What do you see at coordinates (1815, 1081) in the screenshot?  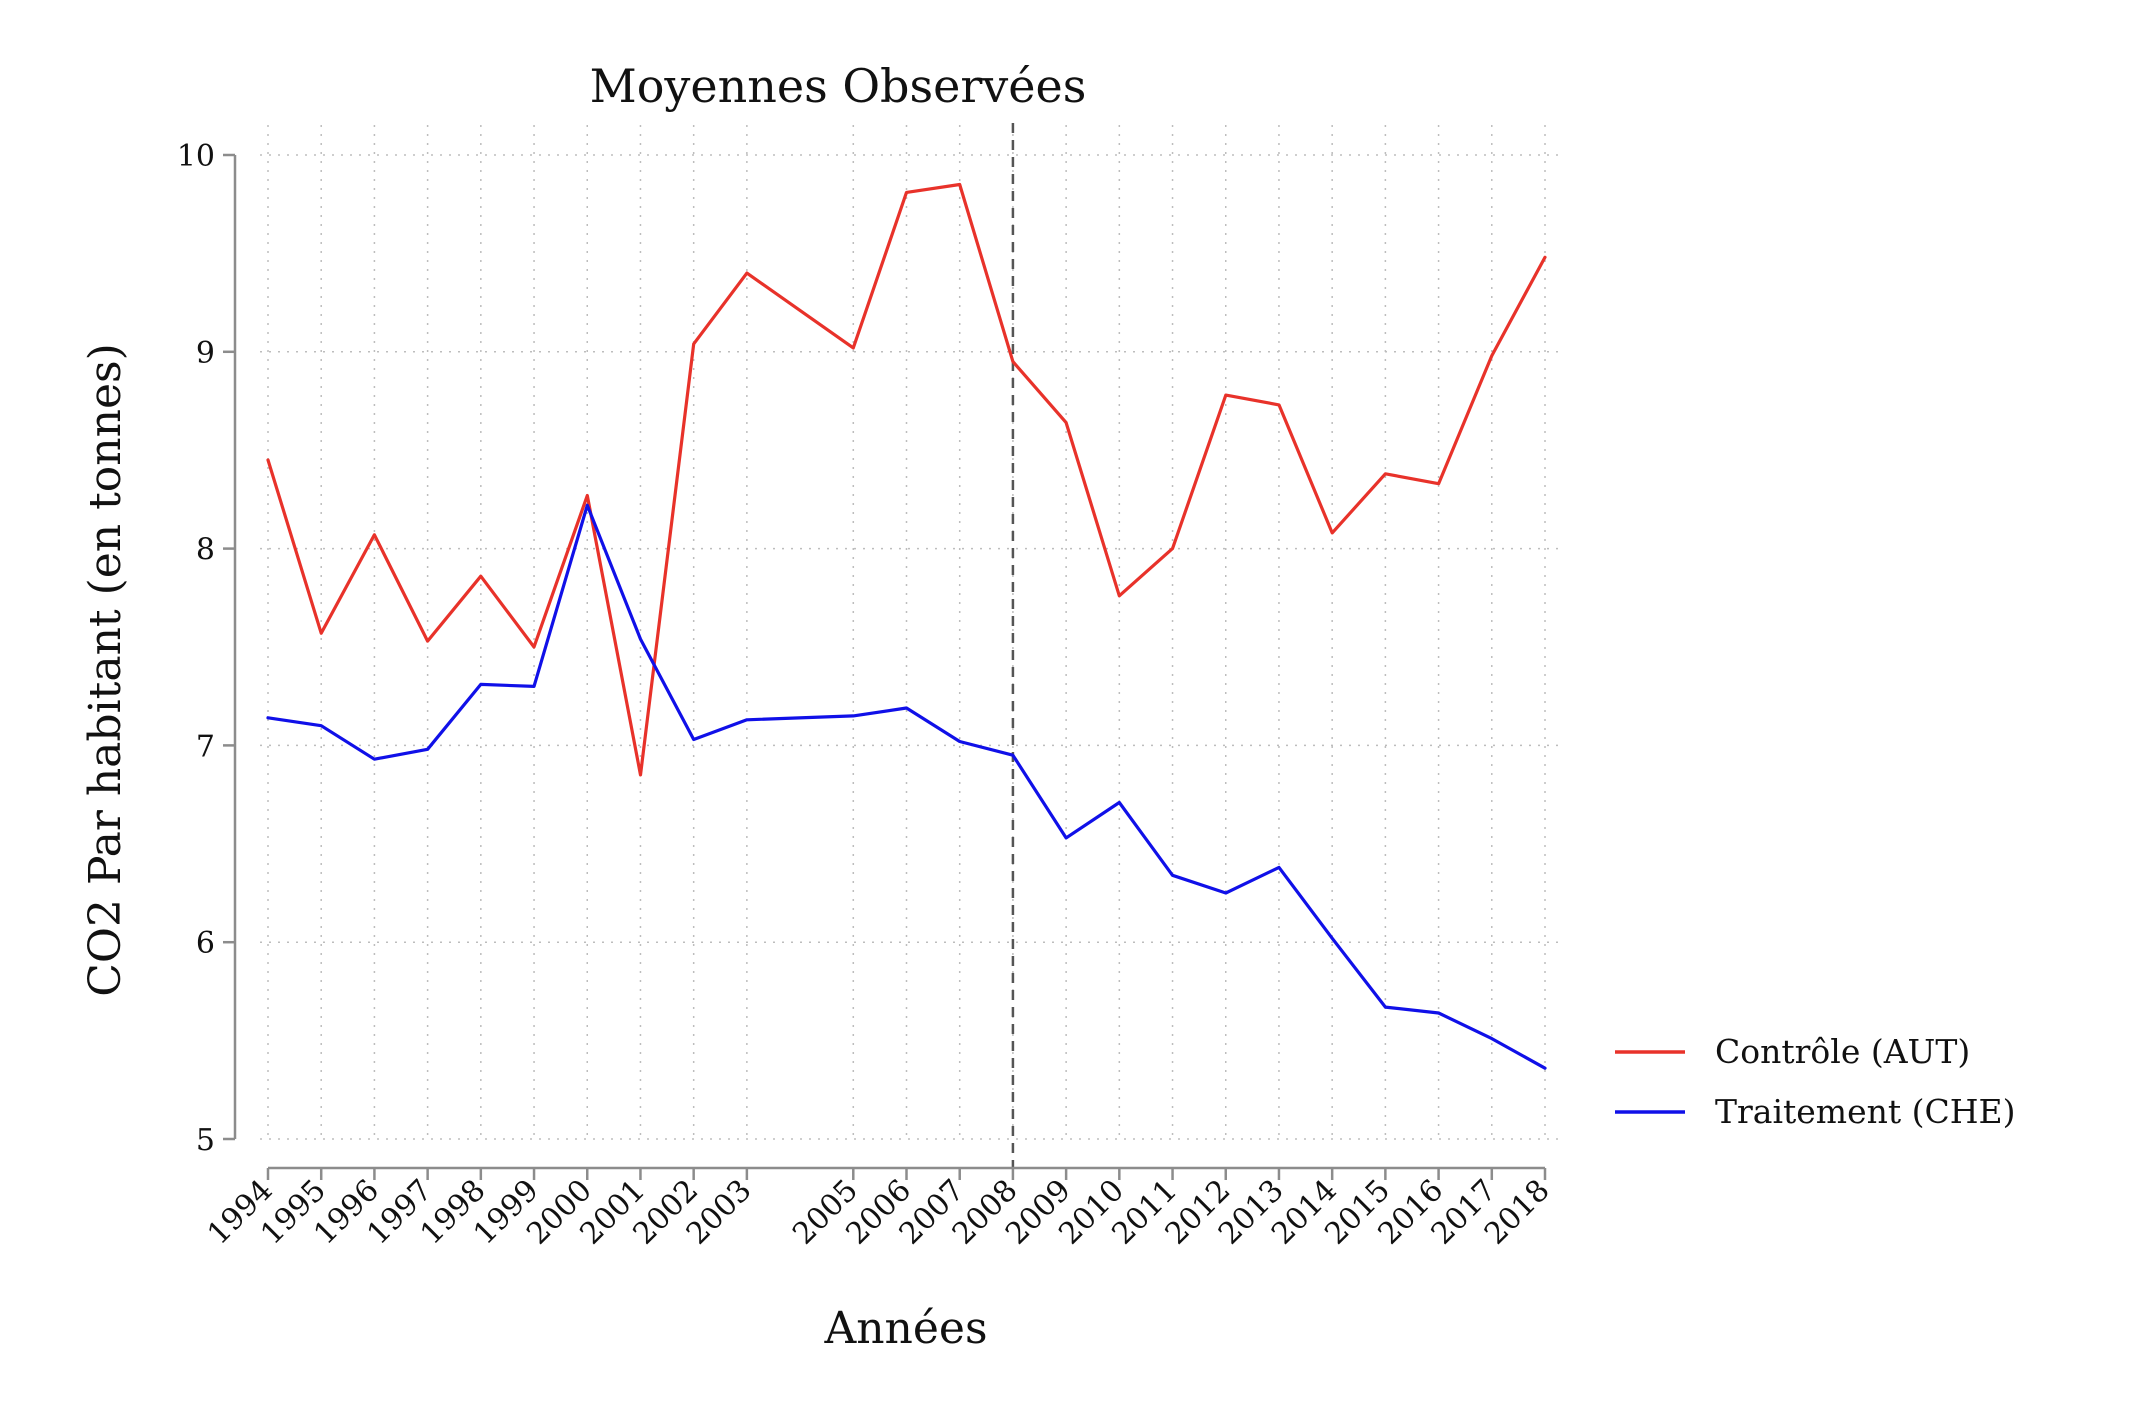 I see `legend: Contrôle (AUT) Traitement (CHE)` at bounding box center [1815, 1081].